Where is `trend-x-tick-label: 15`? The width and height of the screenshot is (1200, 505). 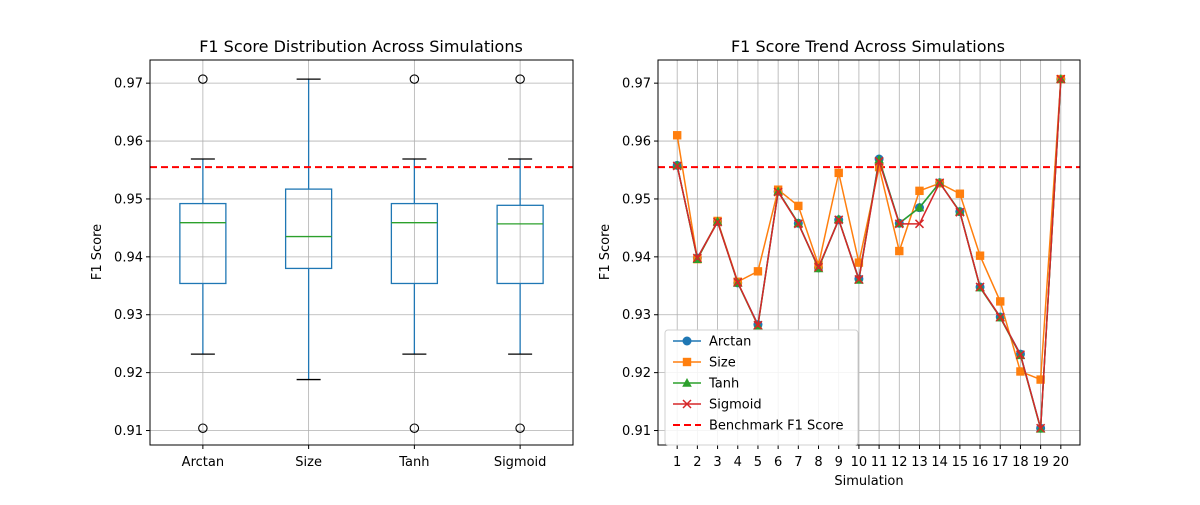 trend-x-tick-label: 15 is located at coordinates (960, 462).